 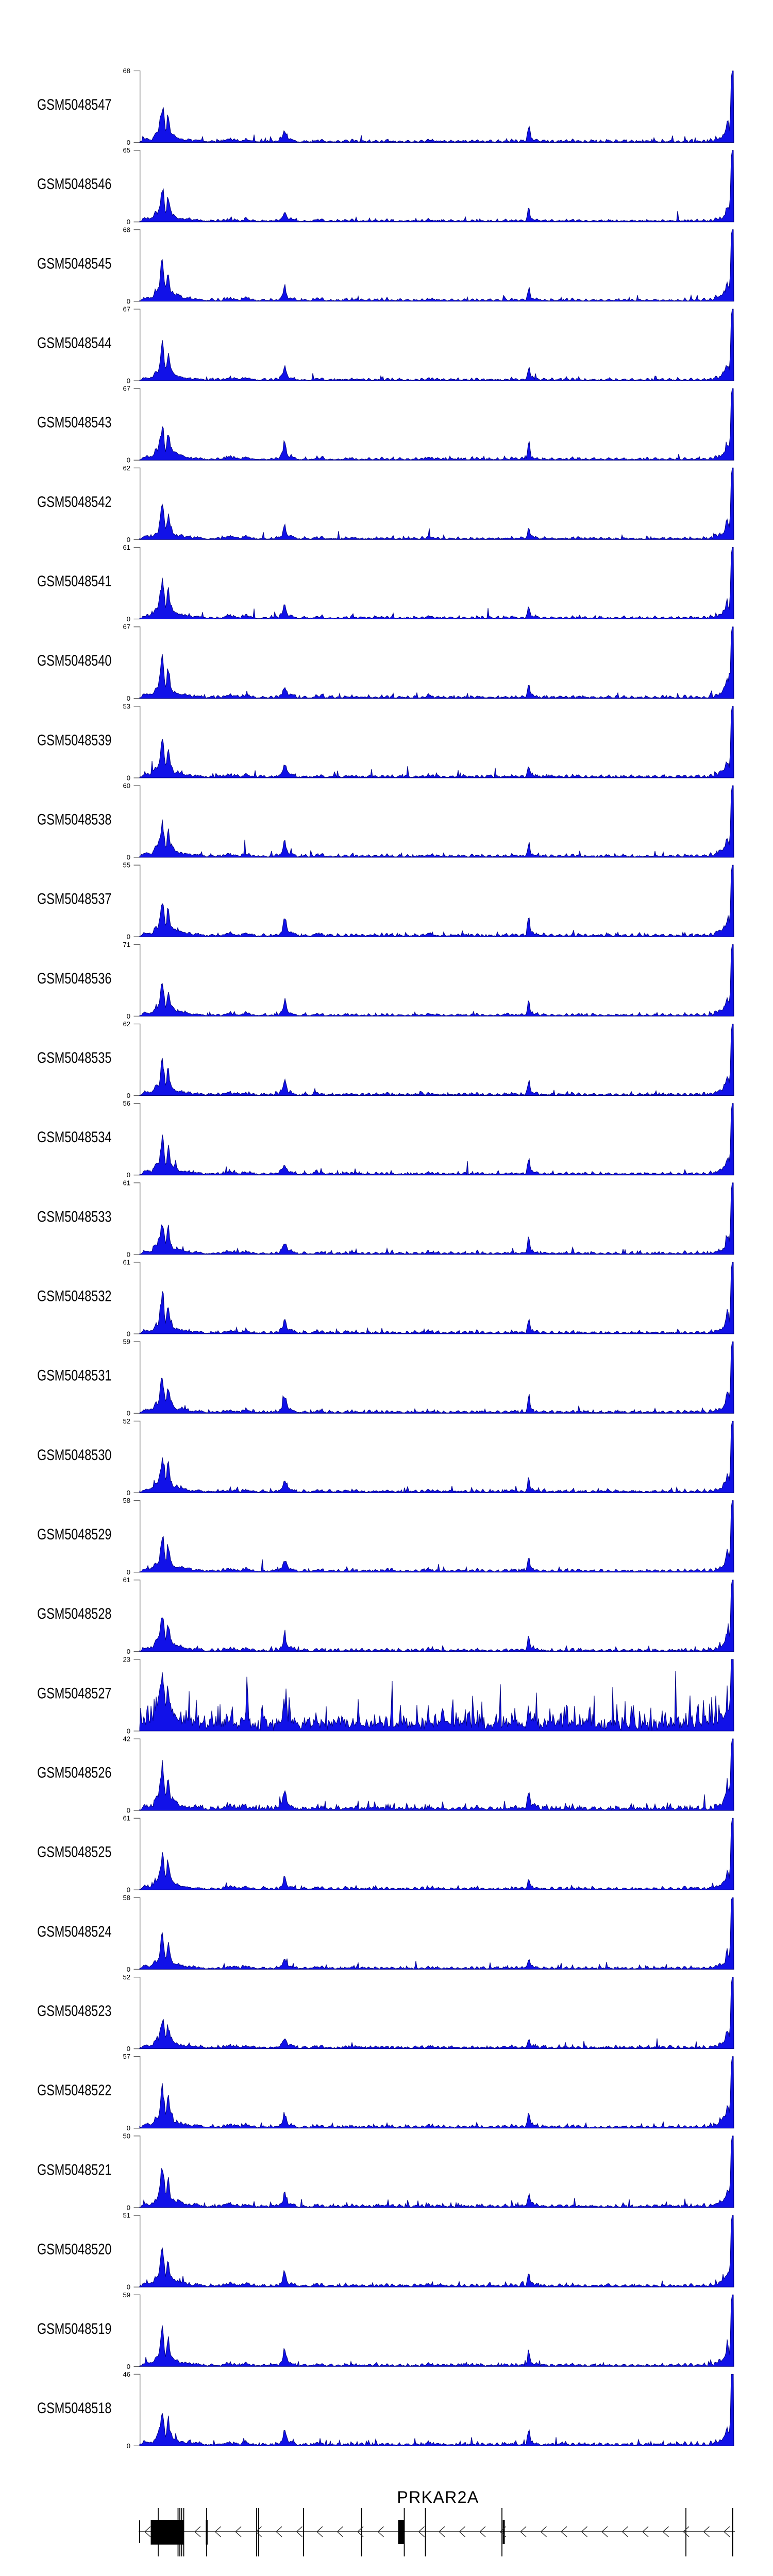 What do you see at coordinates (74, 183) in the screenshot?
I see `svg-text: GSM5048546` at bounding box center [74, 183].